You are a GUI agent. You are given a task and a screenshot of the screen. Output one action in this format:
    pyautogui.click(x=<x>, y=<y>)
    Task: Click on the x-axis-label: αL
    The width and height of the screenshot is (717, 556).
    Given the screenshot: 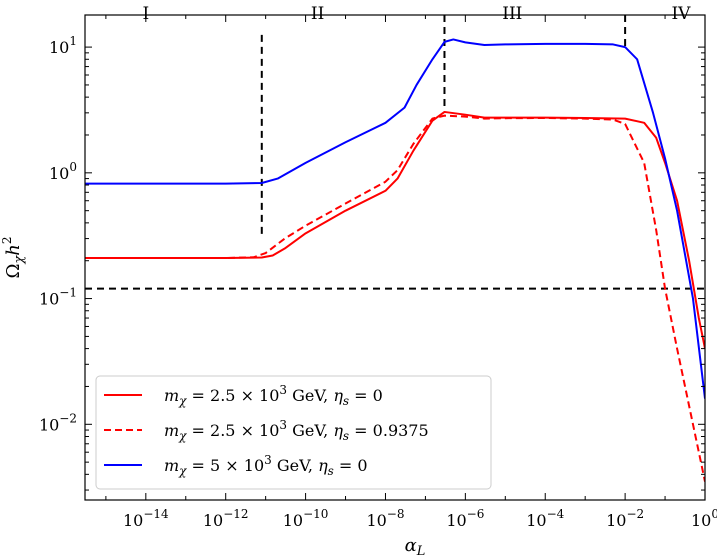 What is the action you would take?
    pyautogui.click(x=415, y=545)
    